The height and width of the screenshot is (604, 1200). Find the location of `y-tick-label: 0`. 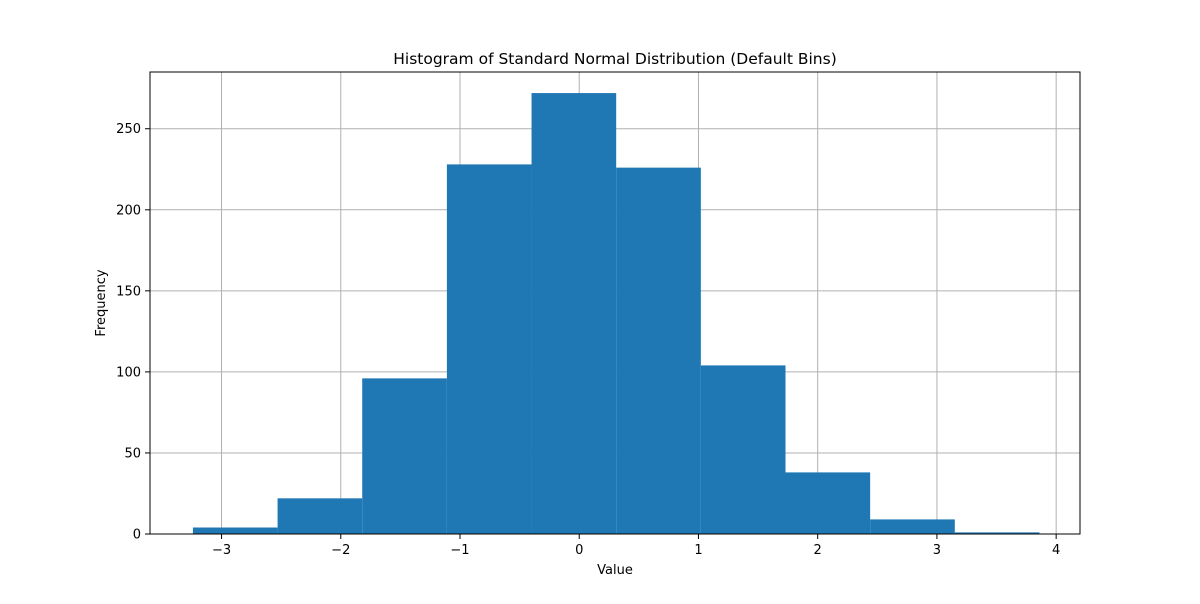

y-tick-label: 0 is located at coordinates (137, 535).